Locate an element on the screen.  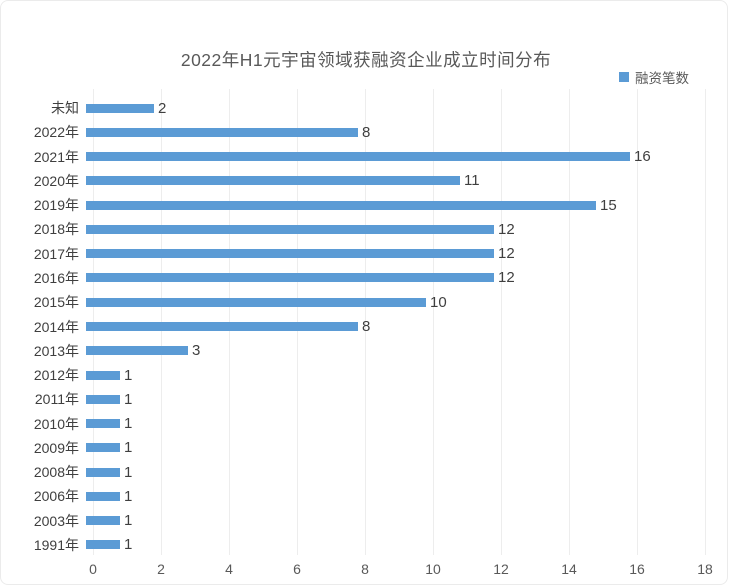
x-tick-label: 6 is located at coordinates (297, 569).